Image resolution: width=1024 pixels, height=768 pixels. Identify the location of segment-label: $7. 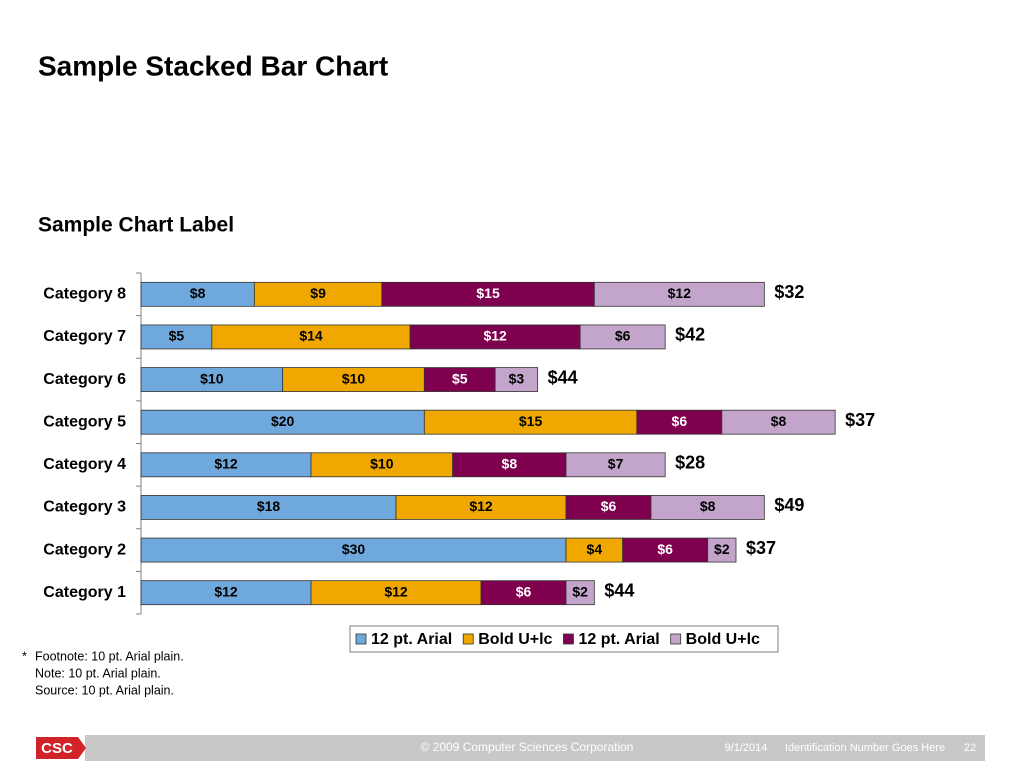
(616, 464).